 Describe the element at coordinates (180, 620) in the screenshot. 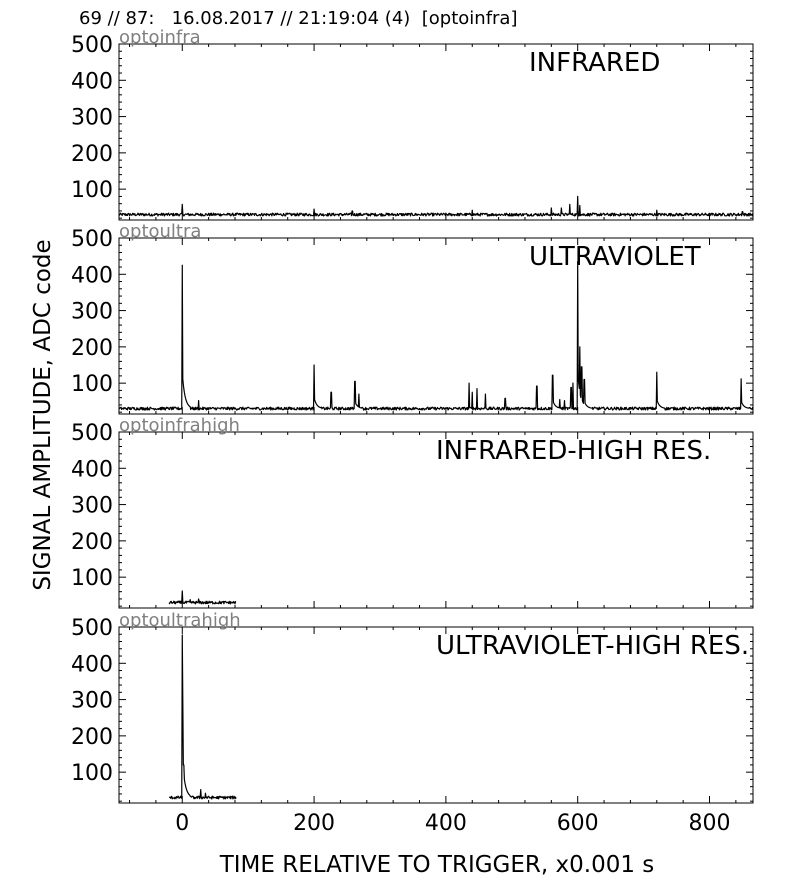

I see `channel-label: optoultrahigh` at that location.